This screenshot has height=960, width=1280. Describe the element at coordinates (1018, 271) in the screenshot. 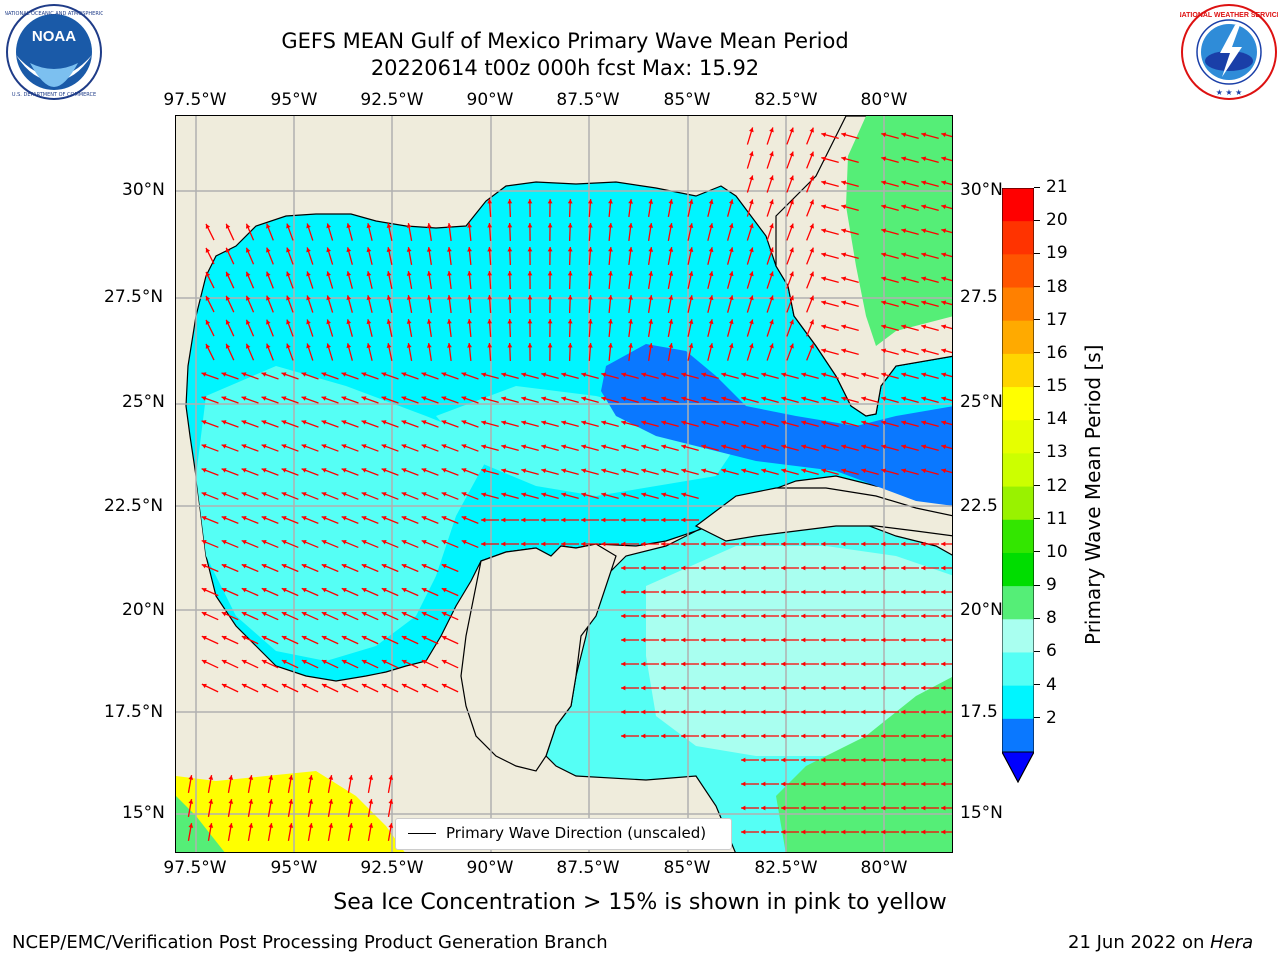

I see `colorbar-swatch` at that location.